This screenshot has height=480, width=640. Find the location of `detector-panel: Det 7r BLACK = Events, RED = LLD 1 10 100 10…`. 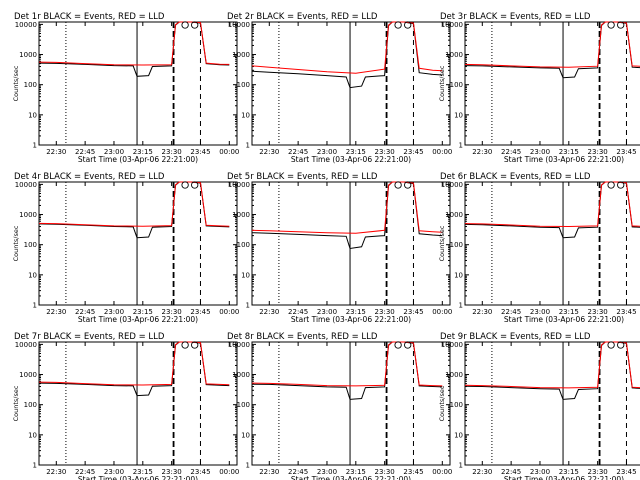

detector-panel: Det 7r BLACK = Events, RED = LLD 1 10 100 10… is located at coordinates (125, 406).